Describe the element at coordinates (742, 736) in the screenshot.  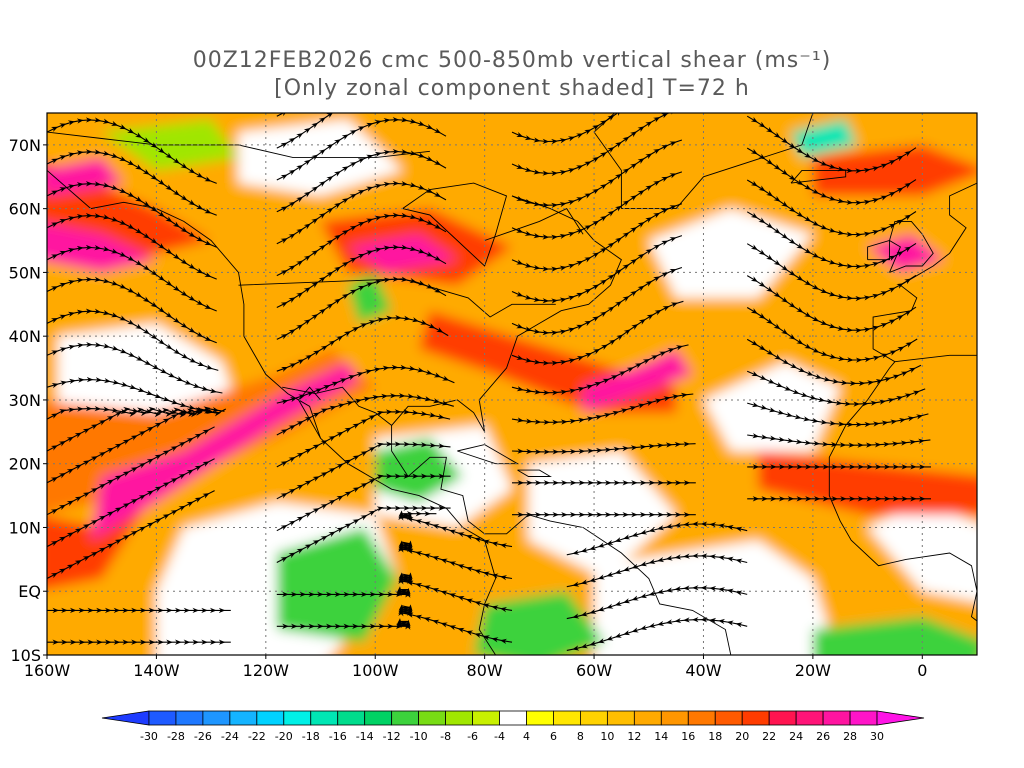
I see `colorbar-label: 20` at that location.